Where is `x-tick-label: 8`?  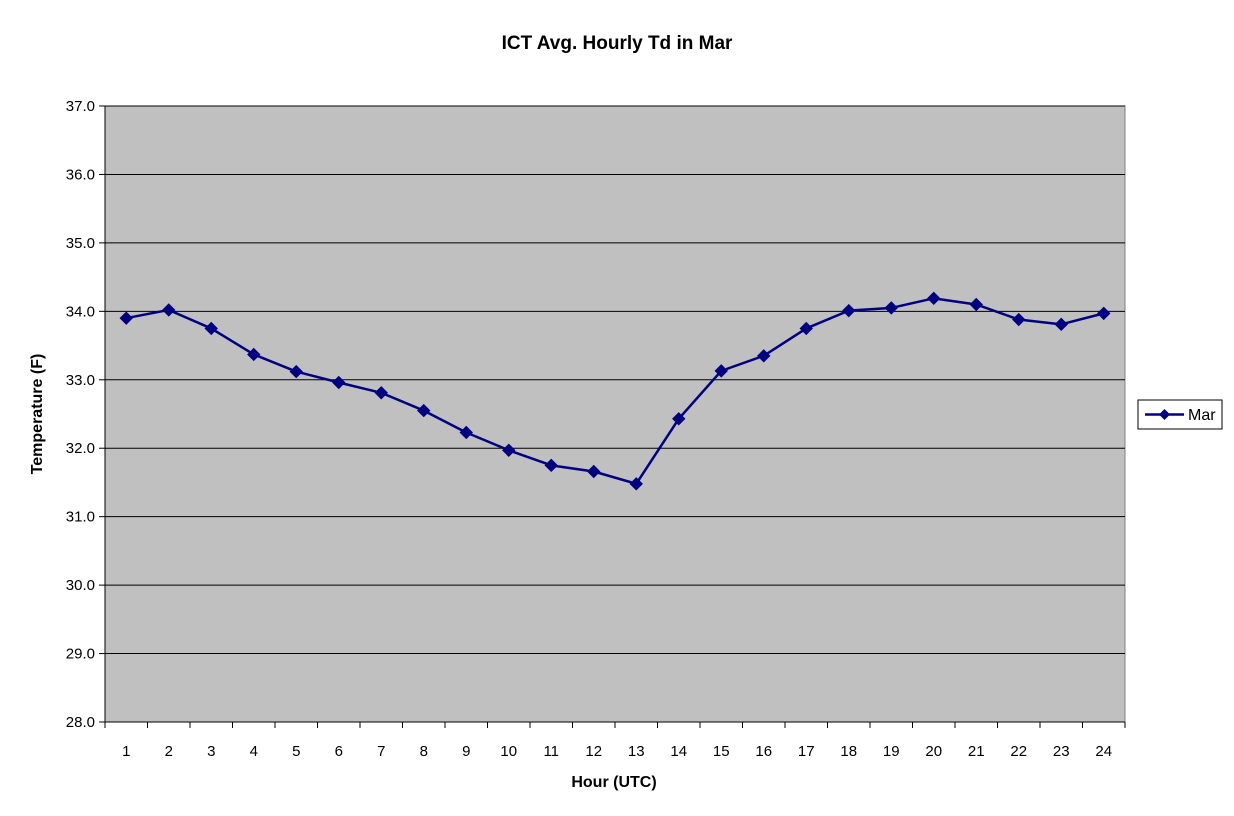 x-tick-label: 8 is located at coordinates (424, 751).